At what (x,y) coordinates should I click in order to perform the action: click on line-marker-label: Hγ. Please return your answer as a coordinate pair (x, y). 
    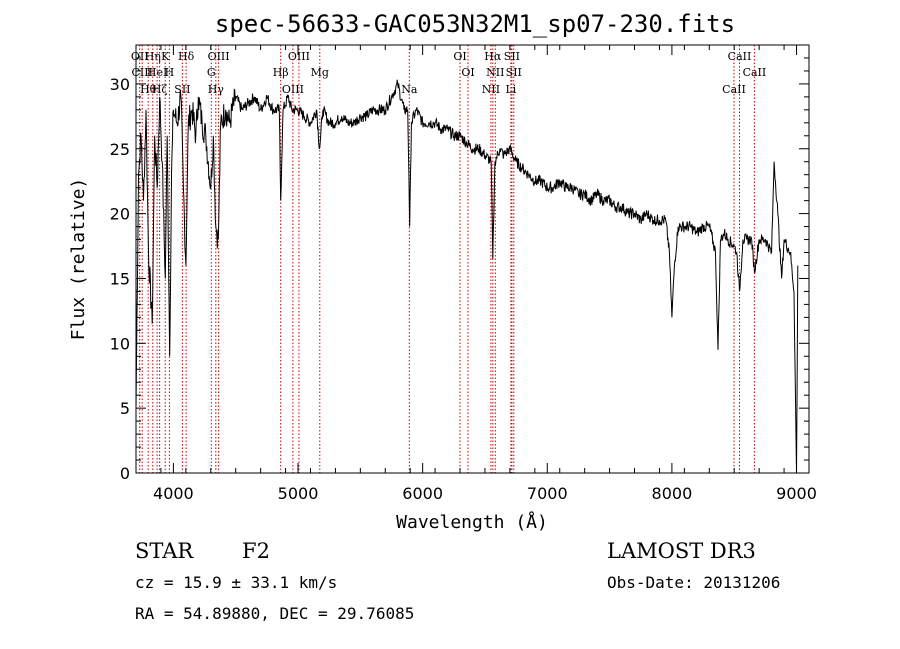
    Looking at the image, I should click on (216, 89).